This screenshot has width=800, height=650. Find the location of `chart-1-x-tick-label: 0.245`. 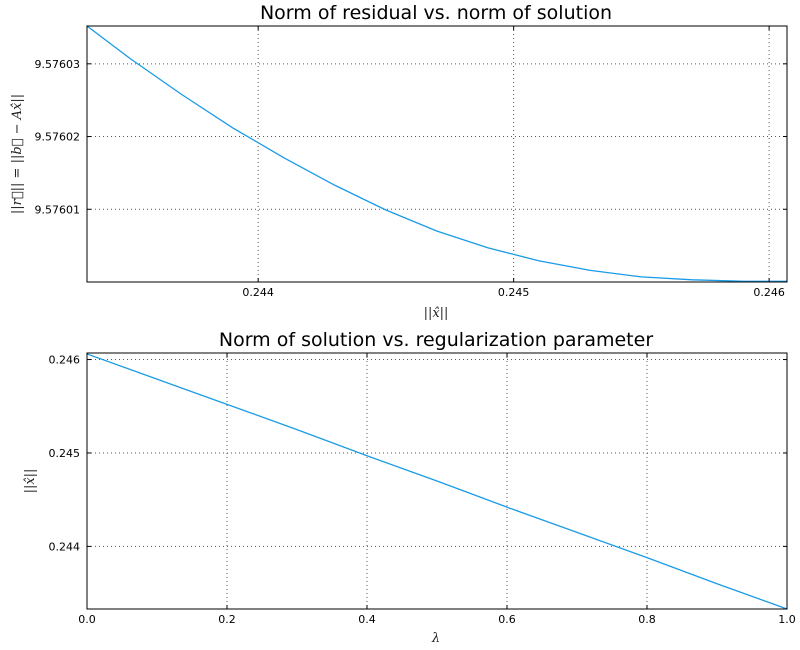

chart-1-x-tick-label: 0.245 is located at coordinates (514, 292).